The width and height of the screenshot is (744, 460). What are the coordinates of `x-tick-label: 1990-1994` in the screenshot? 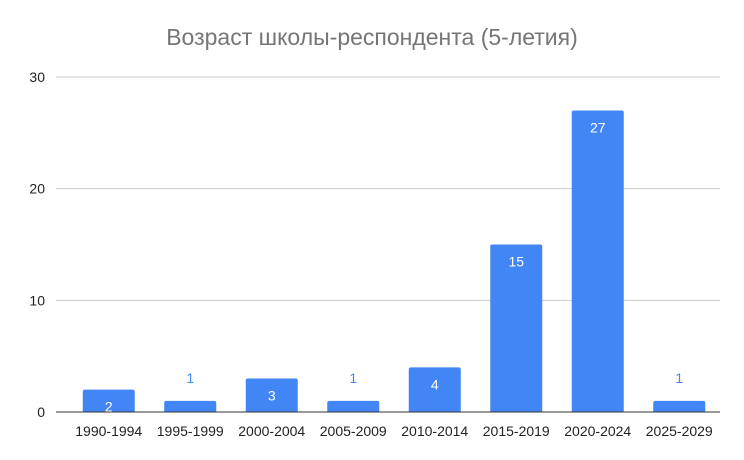 It's located at (108, 431).